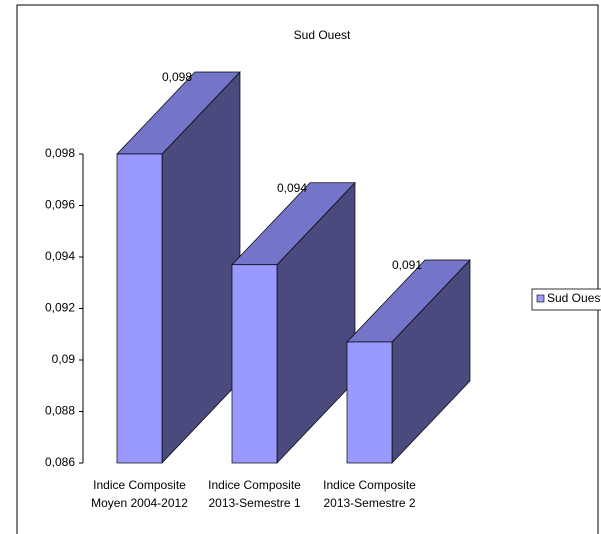 The height and width of the screenshot is (534, 601). What do you see at coordinates (292, 188) in the screenshot?
I see `data-label: 0,094` at bounding box center [292, 188].